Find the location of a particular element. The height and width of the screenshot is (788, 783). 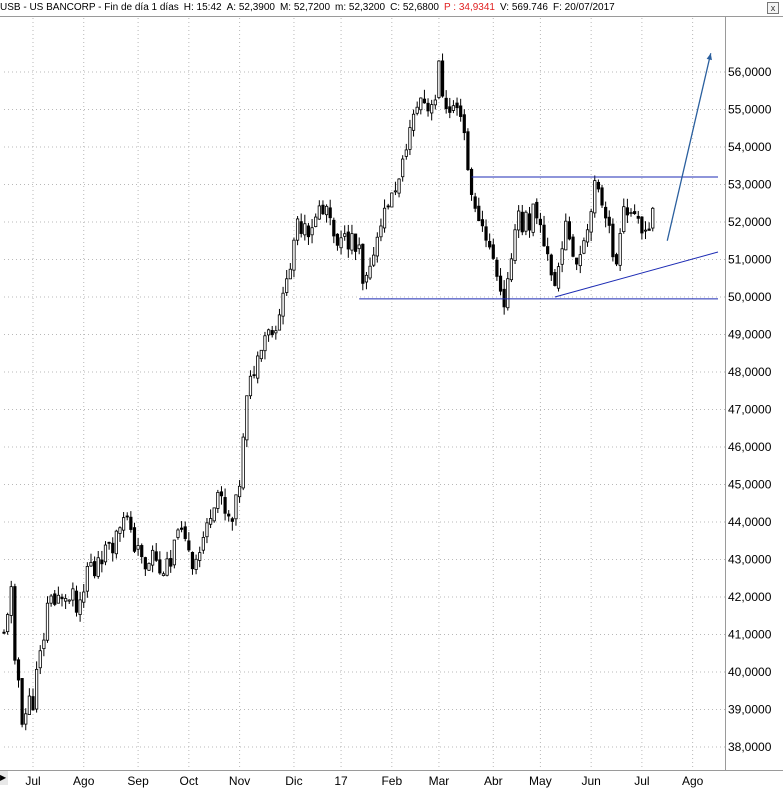

y-tick-label: 56,0000 is located at coordinates (750, 72).